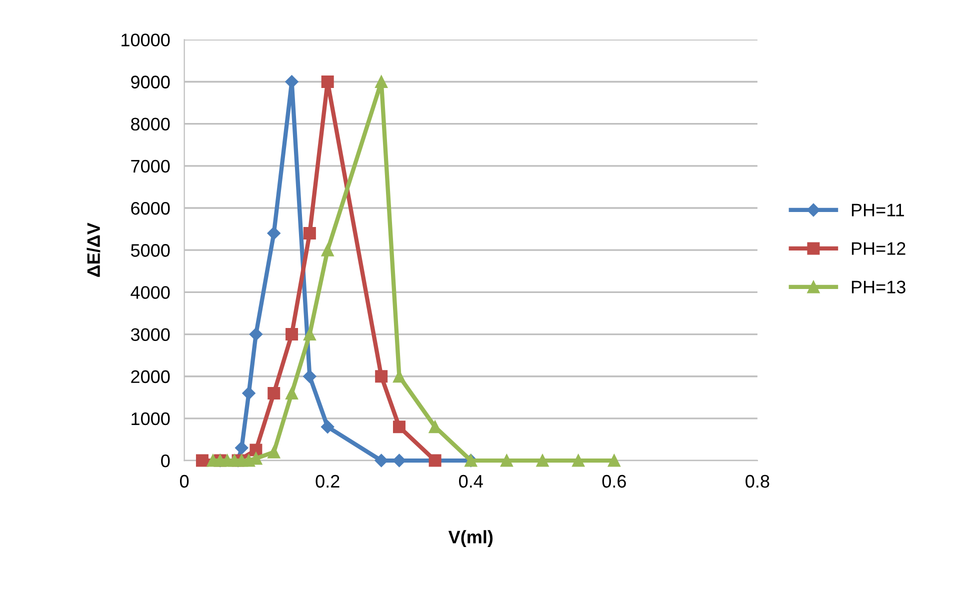 The width and height of the screenshot is (960, 610). Describe the element at coordinates (150, 124) in the screenshot. I see `y-tick-label: 8000` at that location.